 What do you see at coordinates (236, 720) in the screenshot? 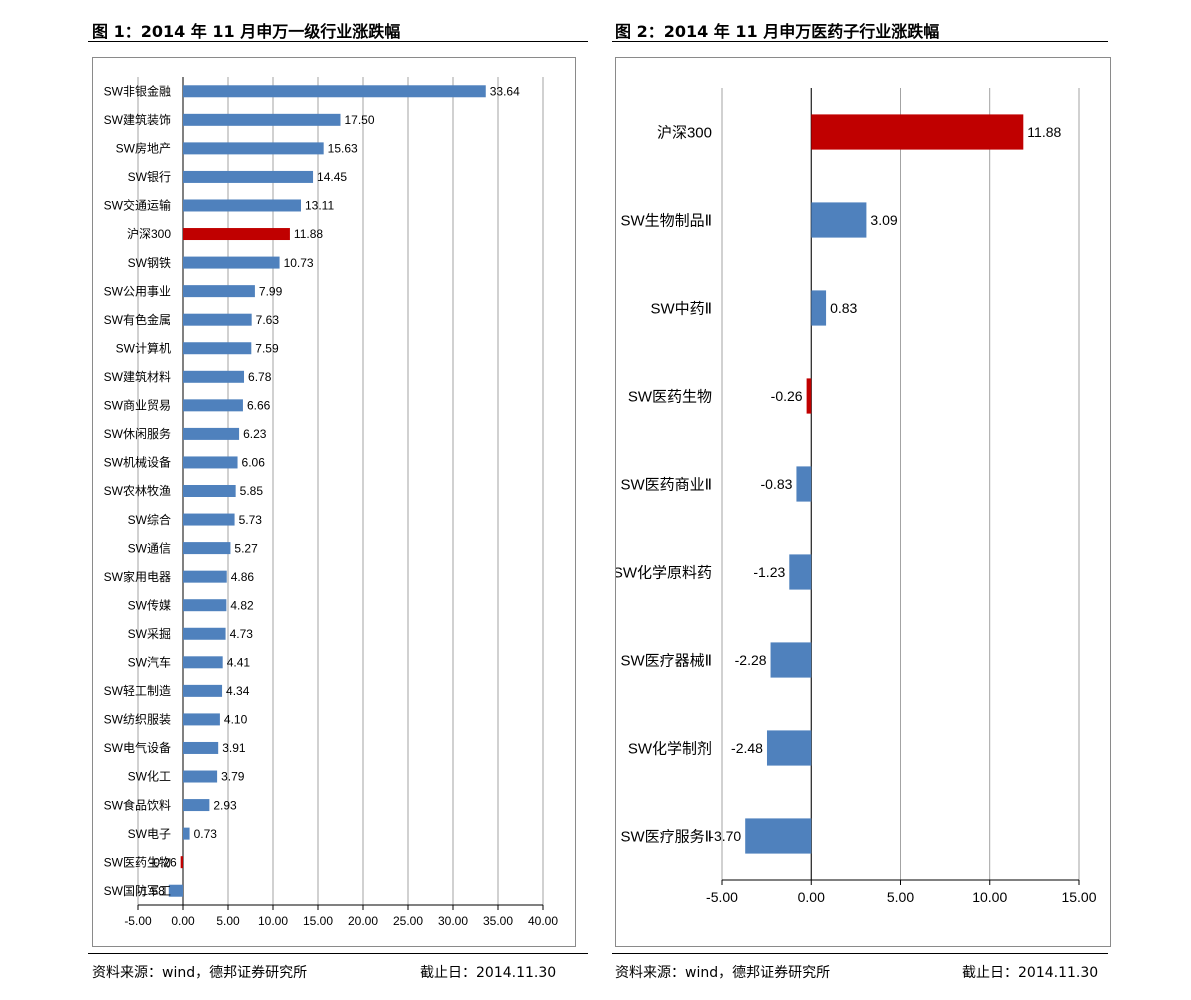
I see `data-label: 4.10` at bounding box center [236, 720].